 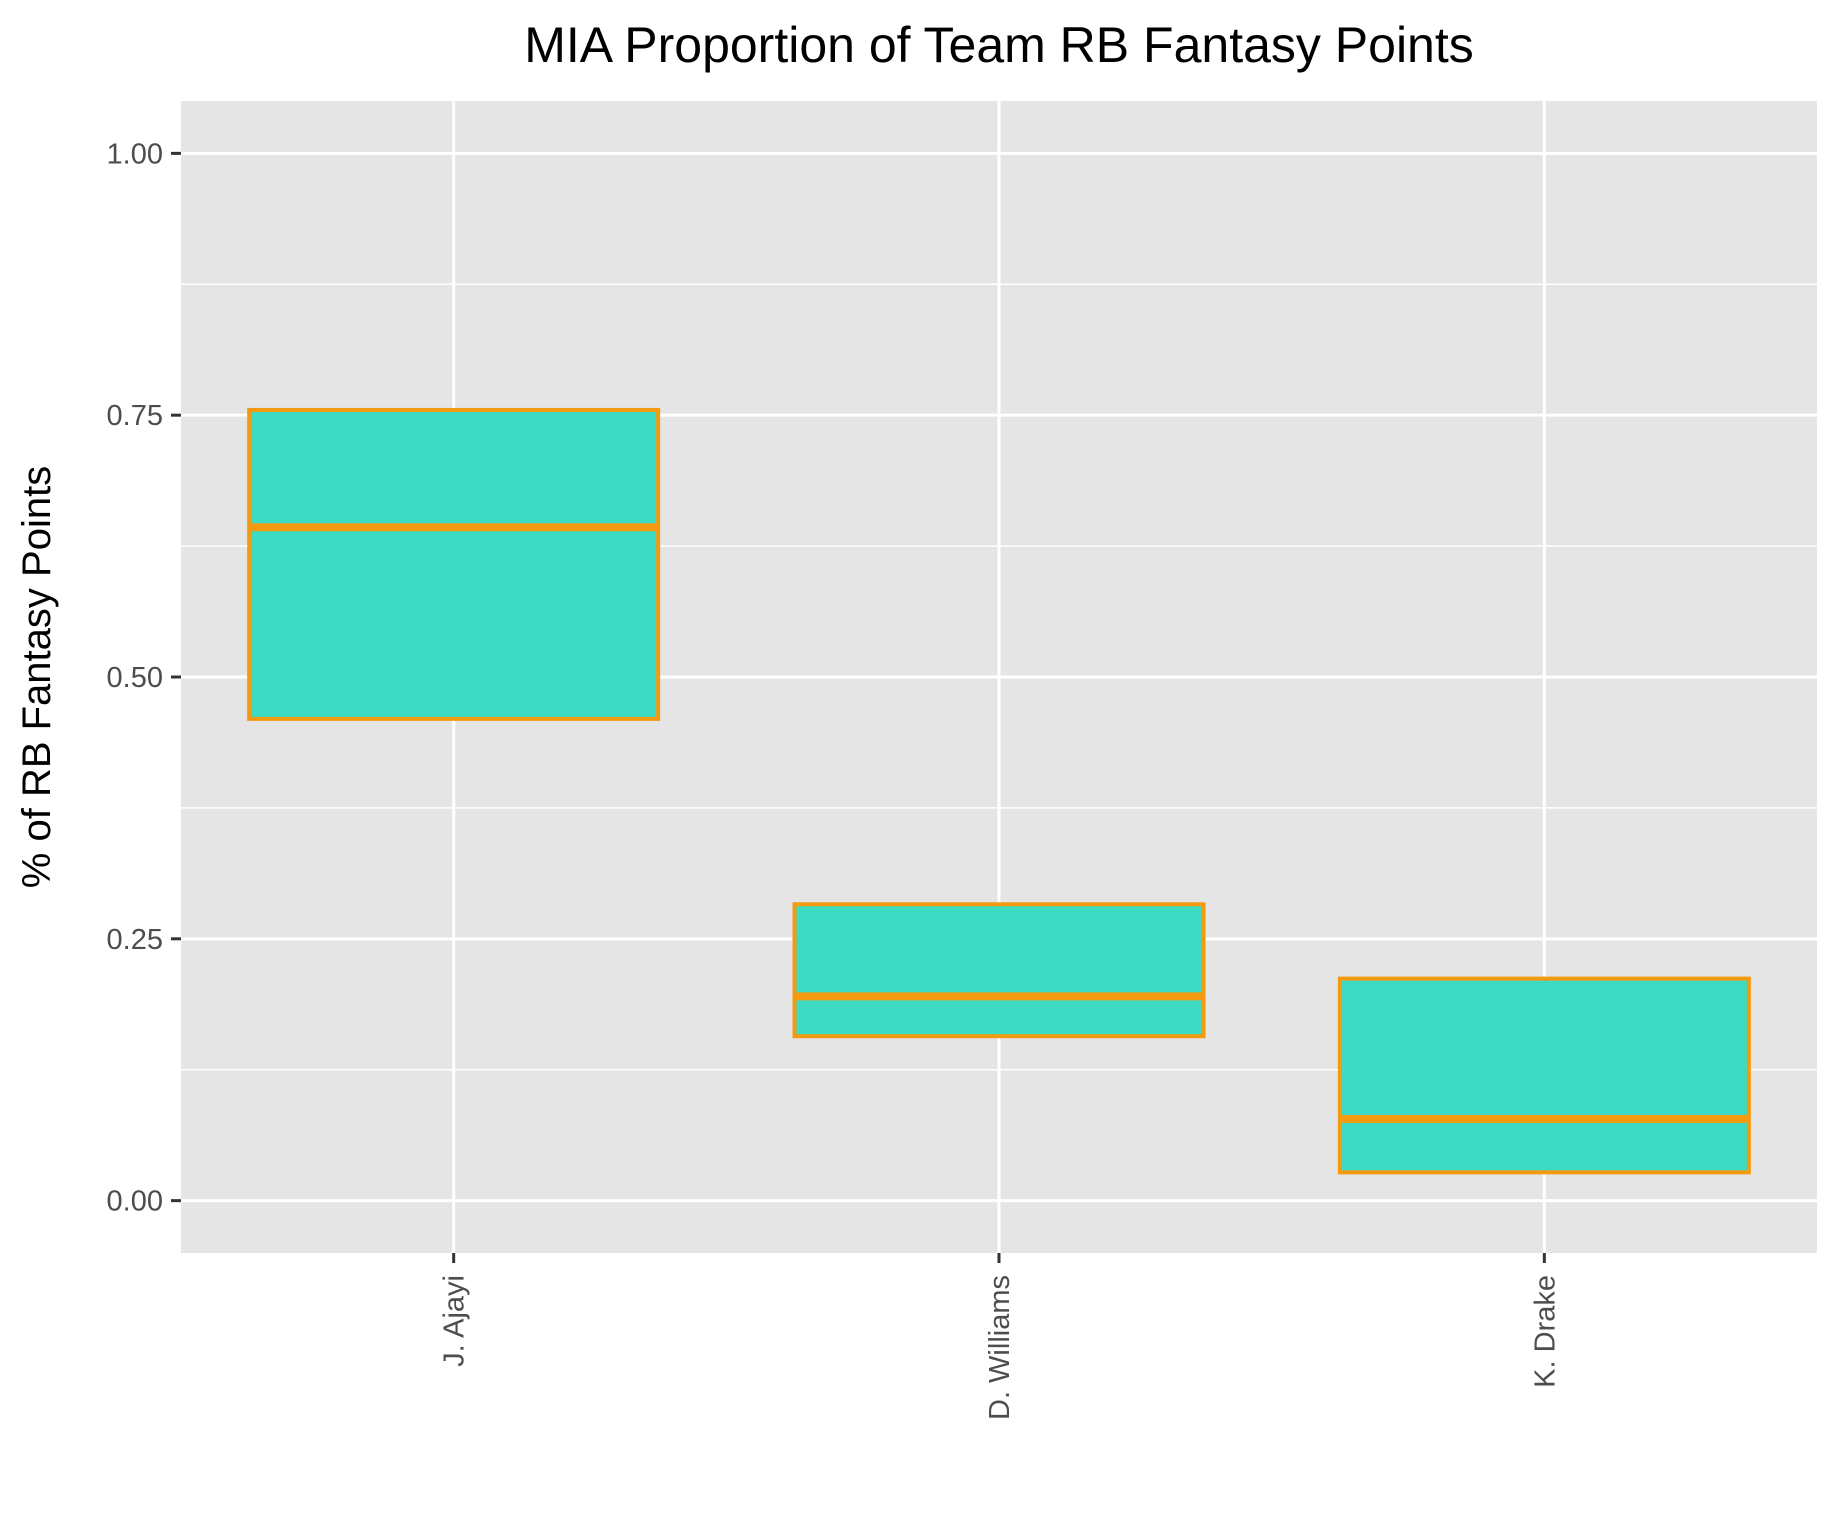 What do you see at coordinates (135, 154) in the screenshot?
I see `y-tick-label: 1.00` at bounding box center [135, 154].